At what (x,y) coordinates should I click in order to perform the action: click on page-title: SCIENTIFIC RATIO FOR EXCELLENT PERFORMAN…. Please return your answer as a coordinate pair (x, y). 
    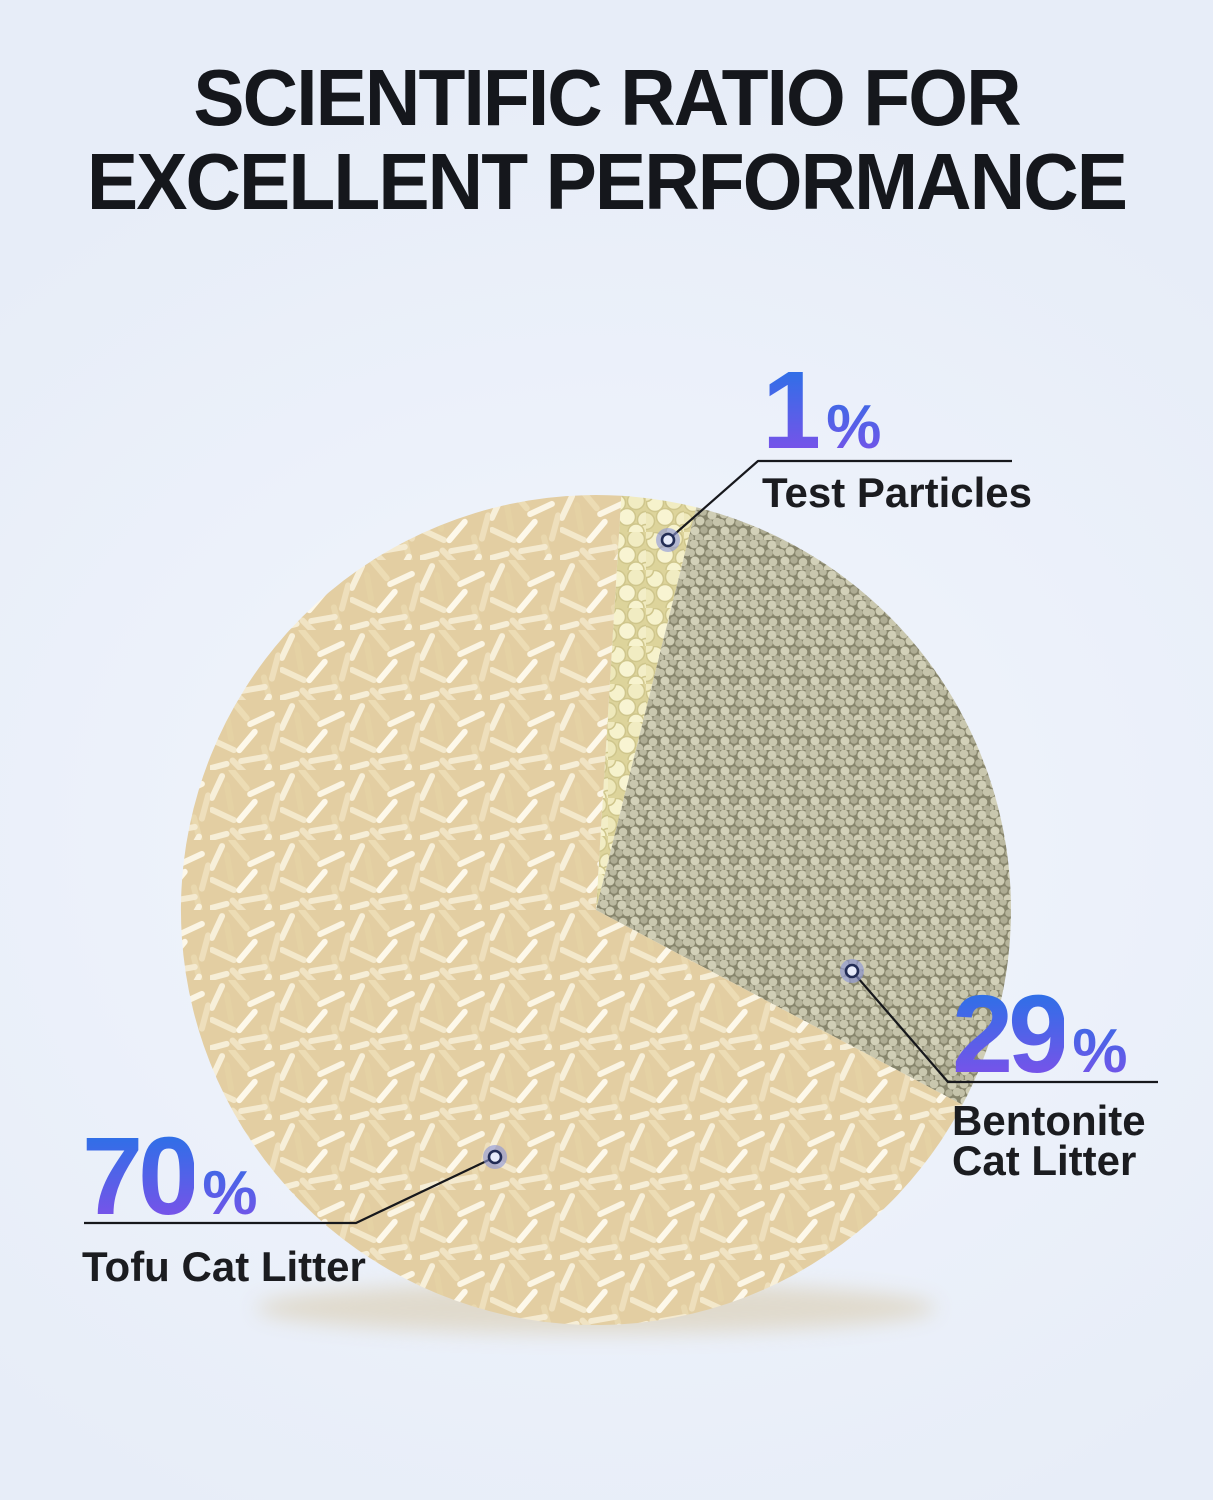
    Looking at the image, I should click on (606, 140).